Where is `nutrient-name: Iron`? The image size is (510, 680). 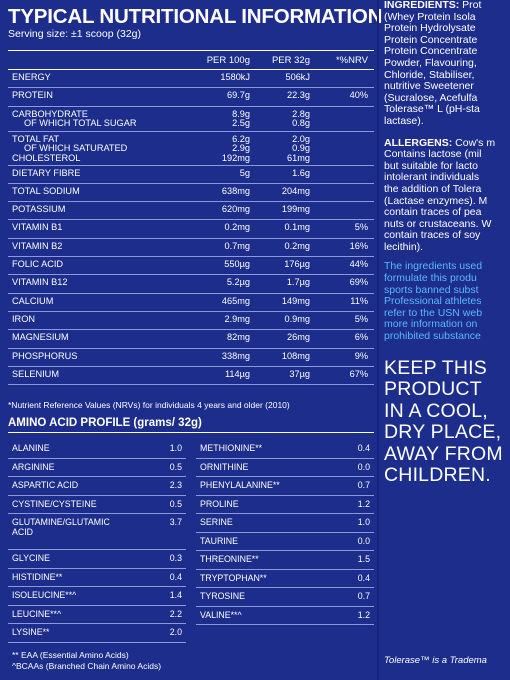
nutrient-name: Iron is located at coordinates (99, 319).